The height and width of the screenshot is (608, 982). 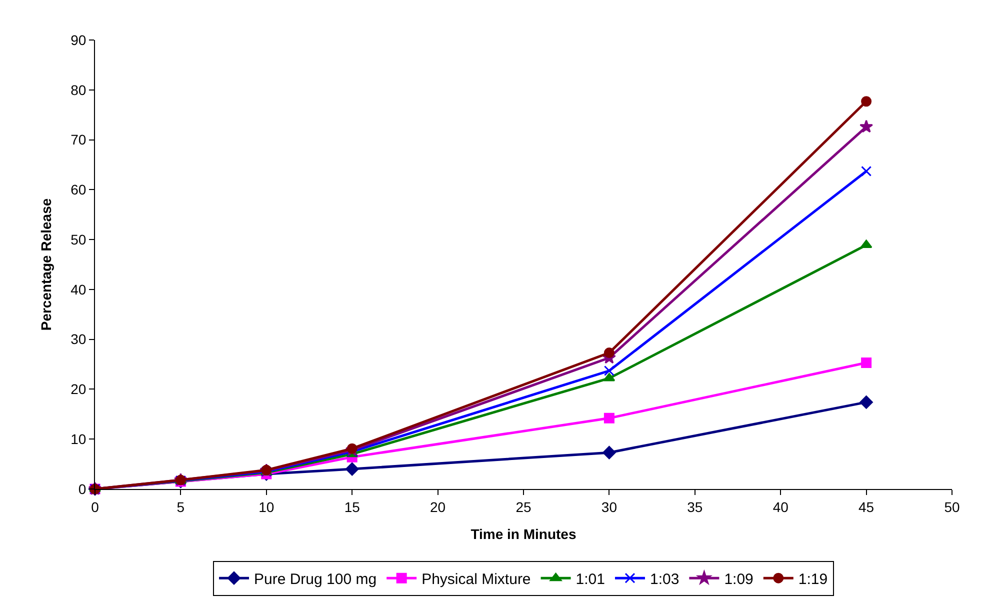 I want to click on y-tick-label: 40, so click(x=78, y=289).